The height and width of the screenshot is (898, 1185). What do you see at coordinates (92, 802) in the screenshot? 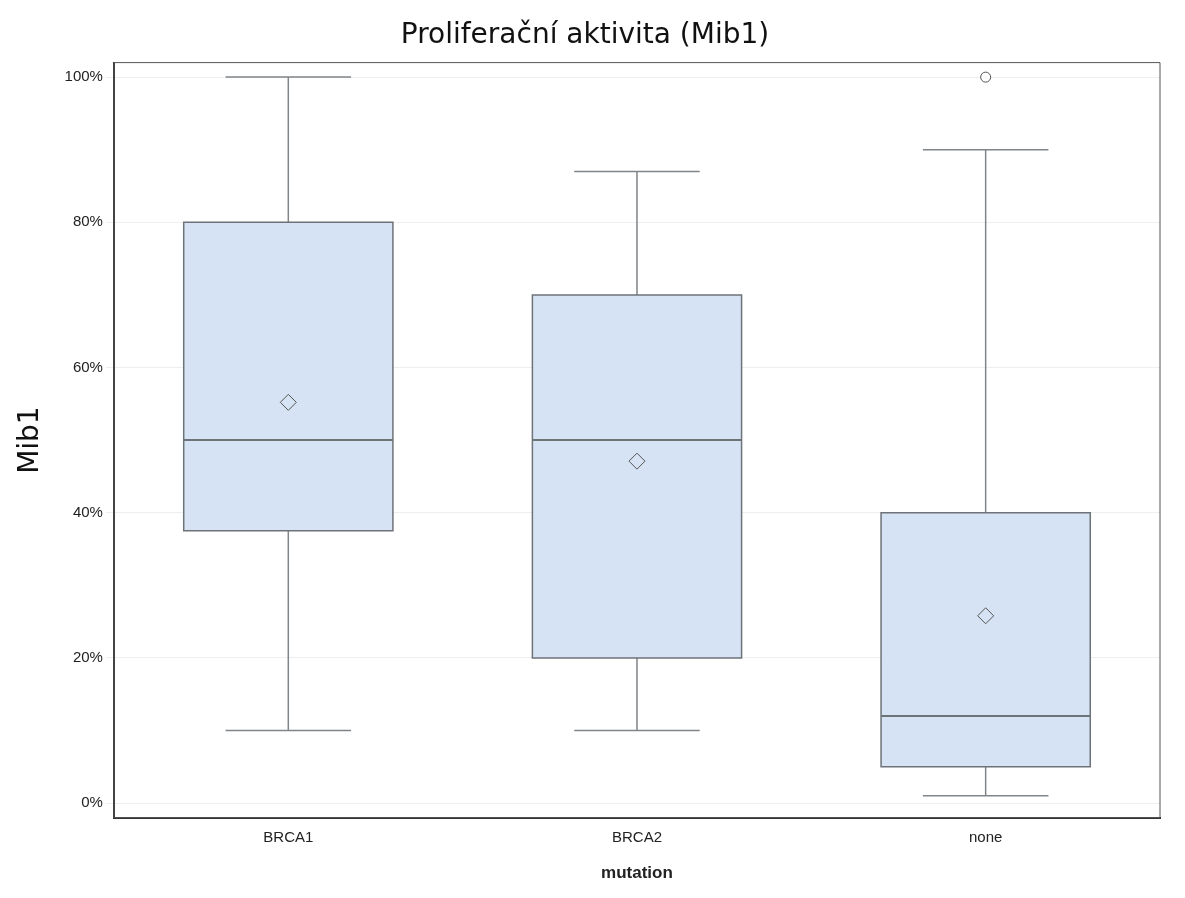
I see `y-tick-label: 0%` at bounding box center [92, 802].